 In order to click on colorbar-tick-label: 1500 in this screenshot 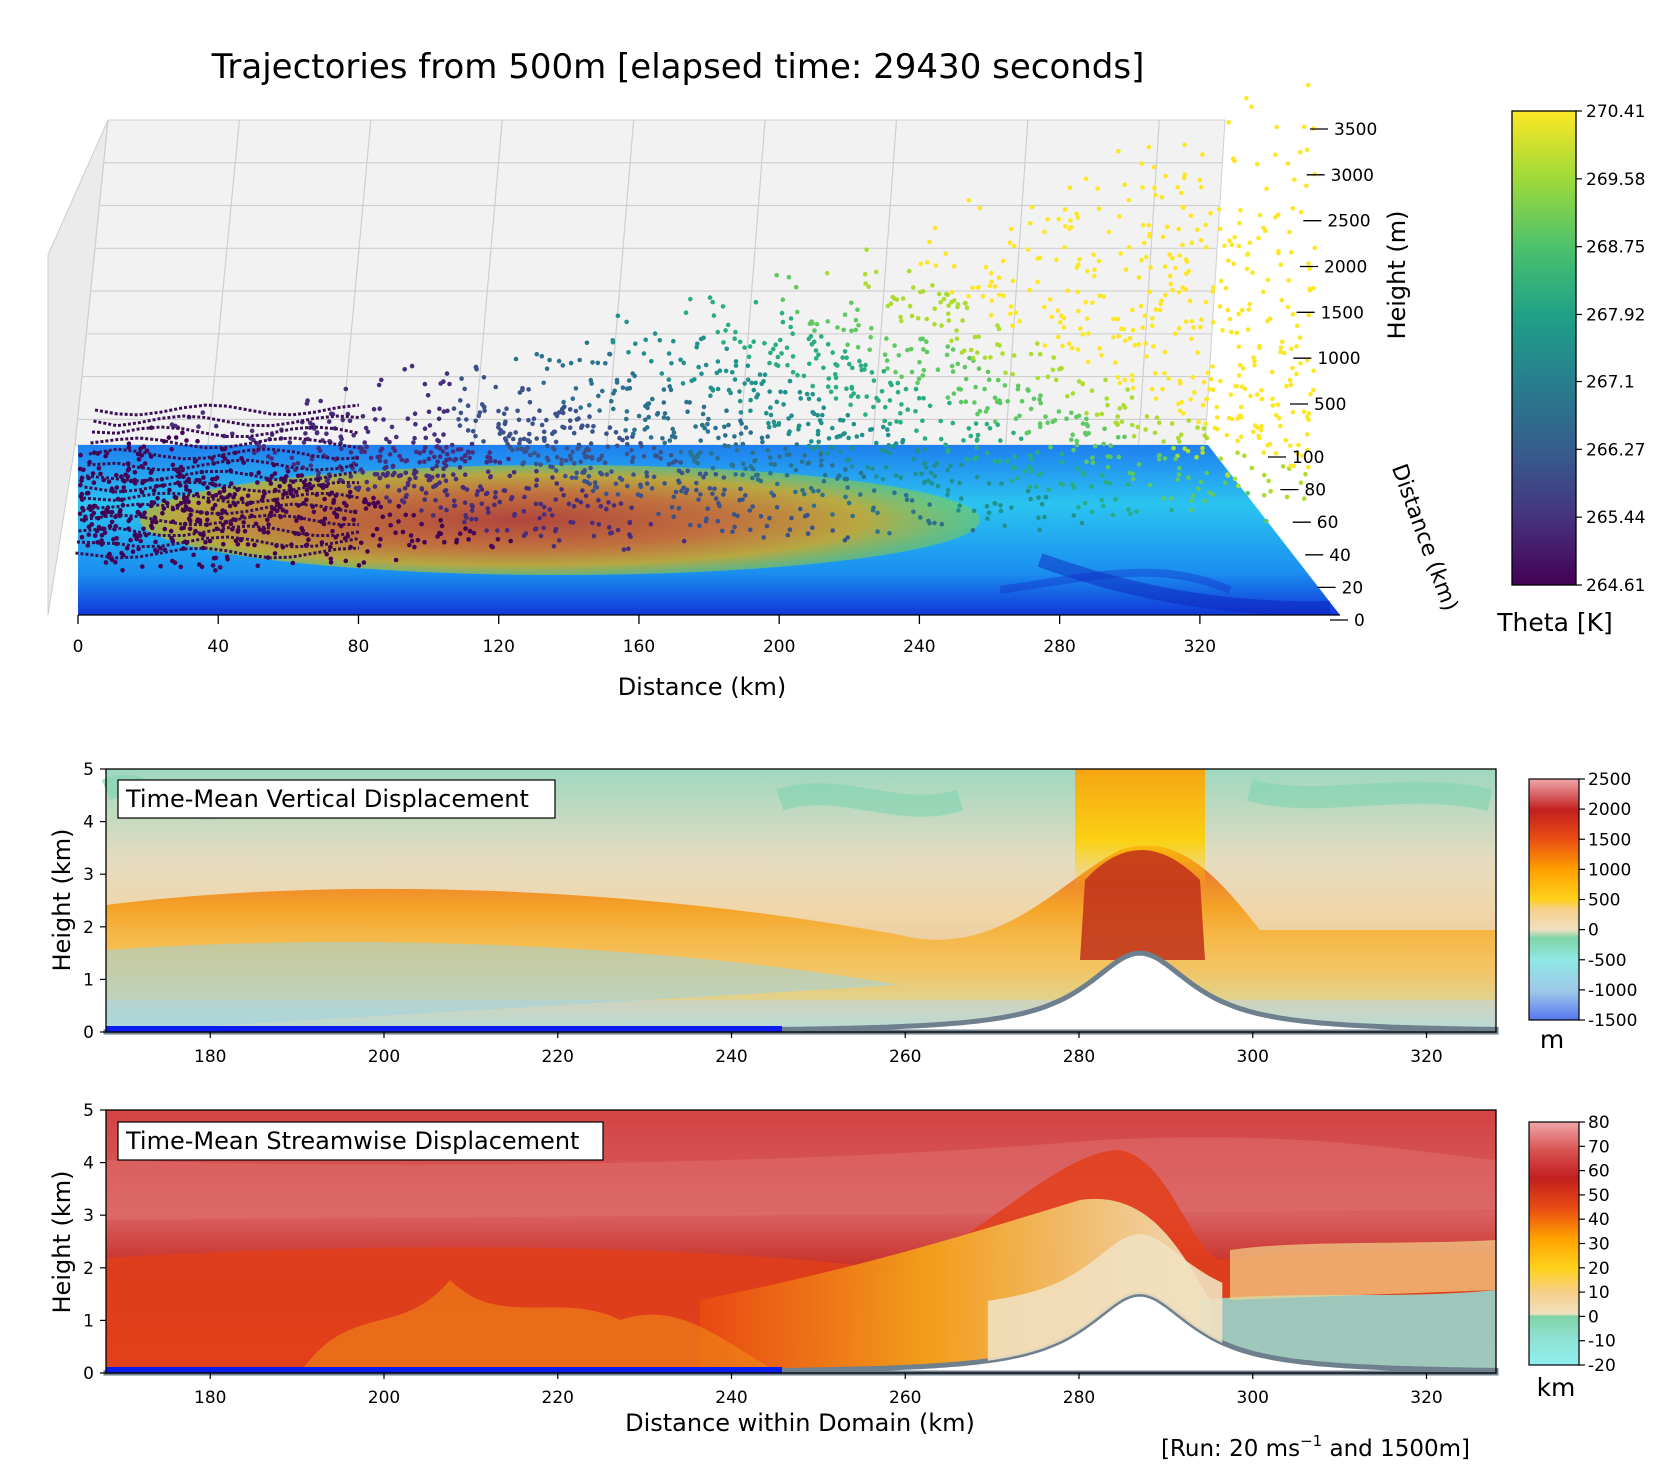, I will do `click(1609, 840)`.